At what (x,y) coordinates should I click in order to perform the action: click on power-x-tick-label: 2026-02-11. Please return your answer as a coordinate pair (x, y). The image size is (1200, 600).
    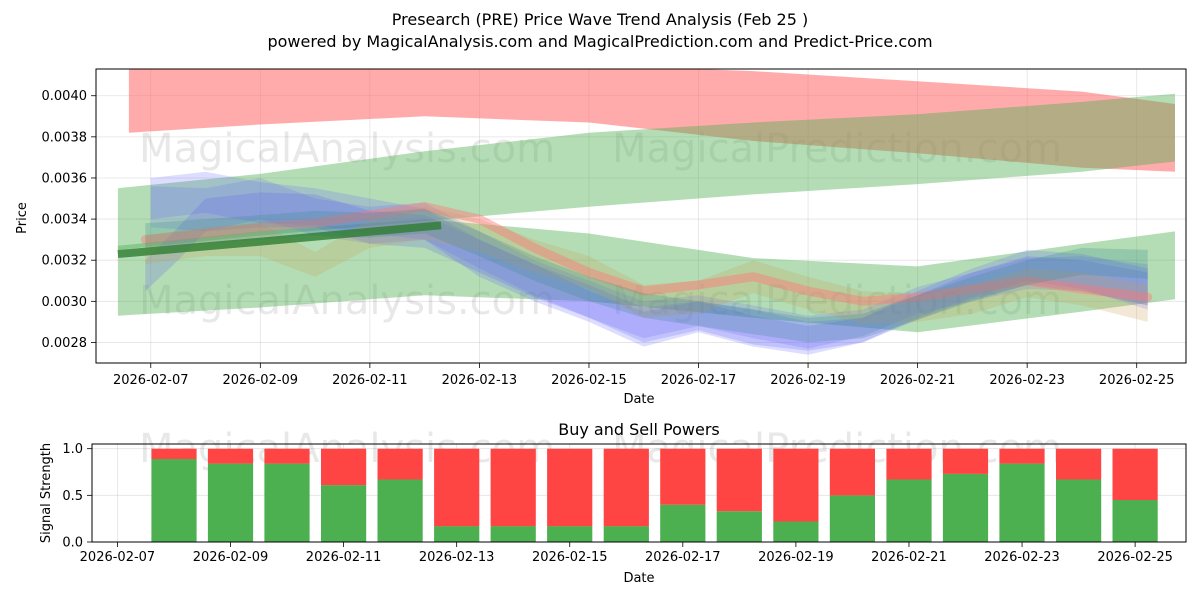
    Looking at the image, I should click on (344, 557).